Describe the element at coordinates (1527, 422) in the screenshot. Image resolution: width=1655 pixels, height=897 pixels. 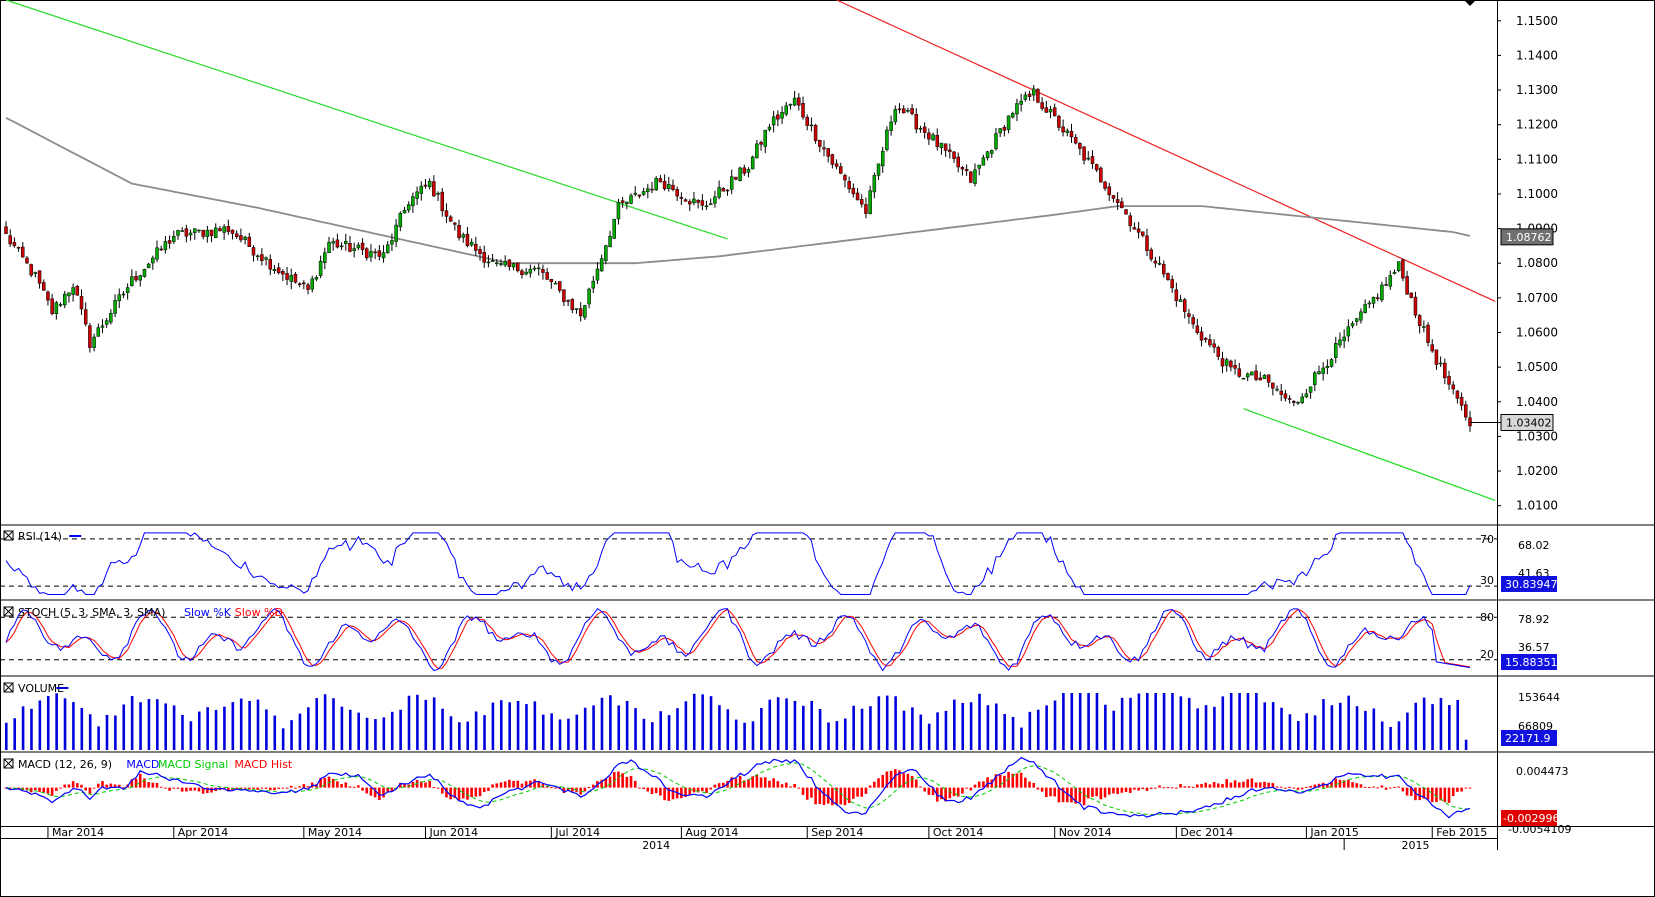
I see `current-price-box` at that location.